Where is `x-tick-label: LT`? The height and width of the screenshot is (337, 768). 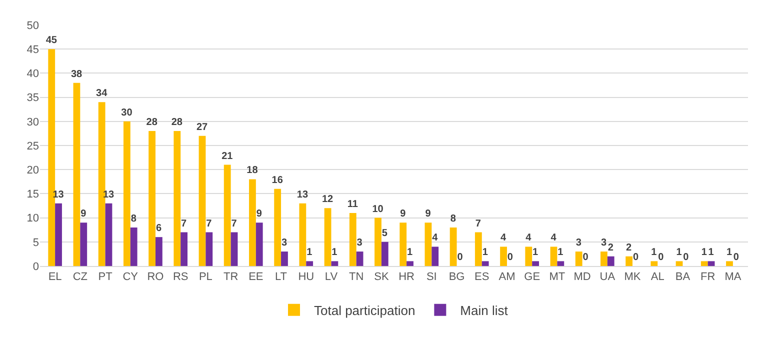
x-tick-label: LT is located at coordinates (281, 277).